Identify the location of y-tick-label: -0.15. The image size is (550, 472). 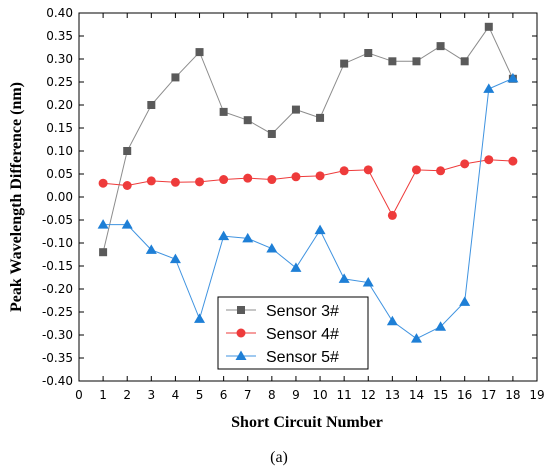
(57, 266).